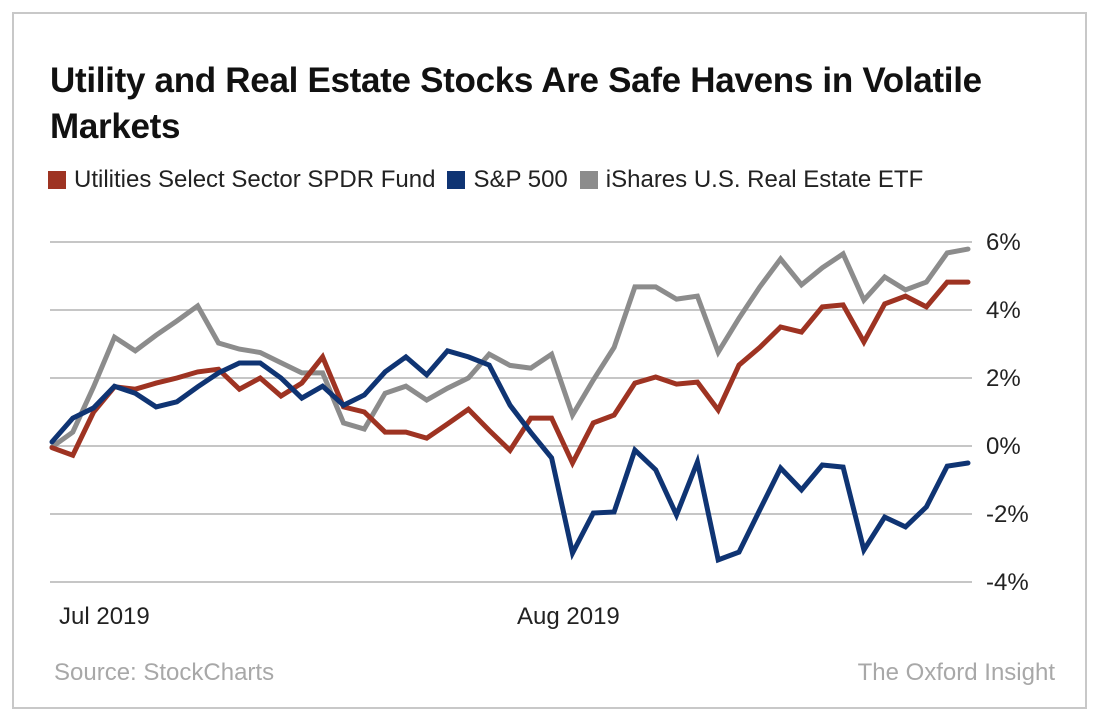 The image size is (1101, 725). Describe the element at coordinates (1003, 310) in the screenshot. I see `y-tick-label: 4%` at that location.